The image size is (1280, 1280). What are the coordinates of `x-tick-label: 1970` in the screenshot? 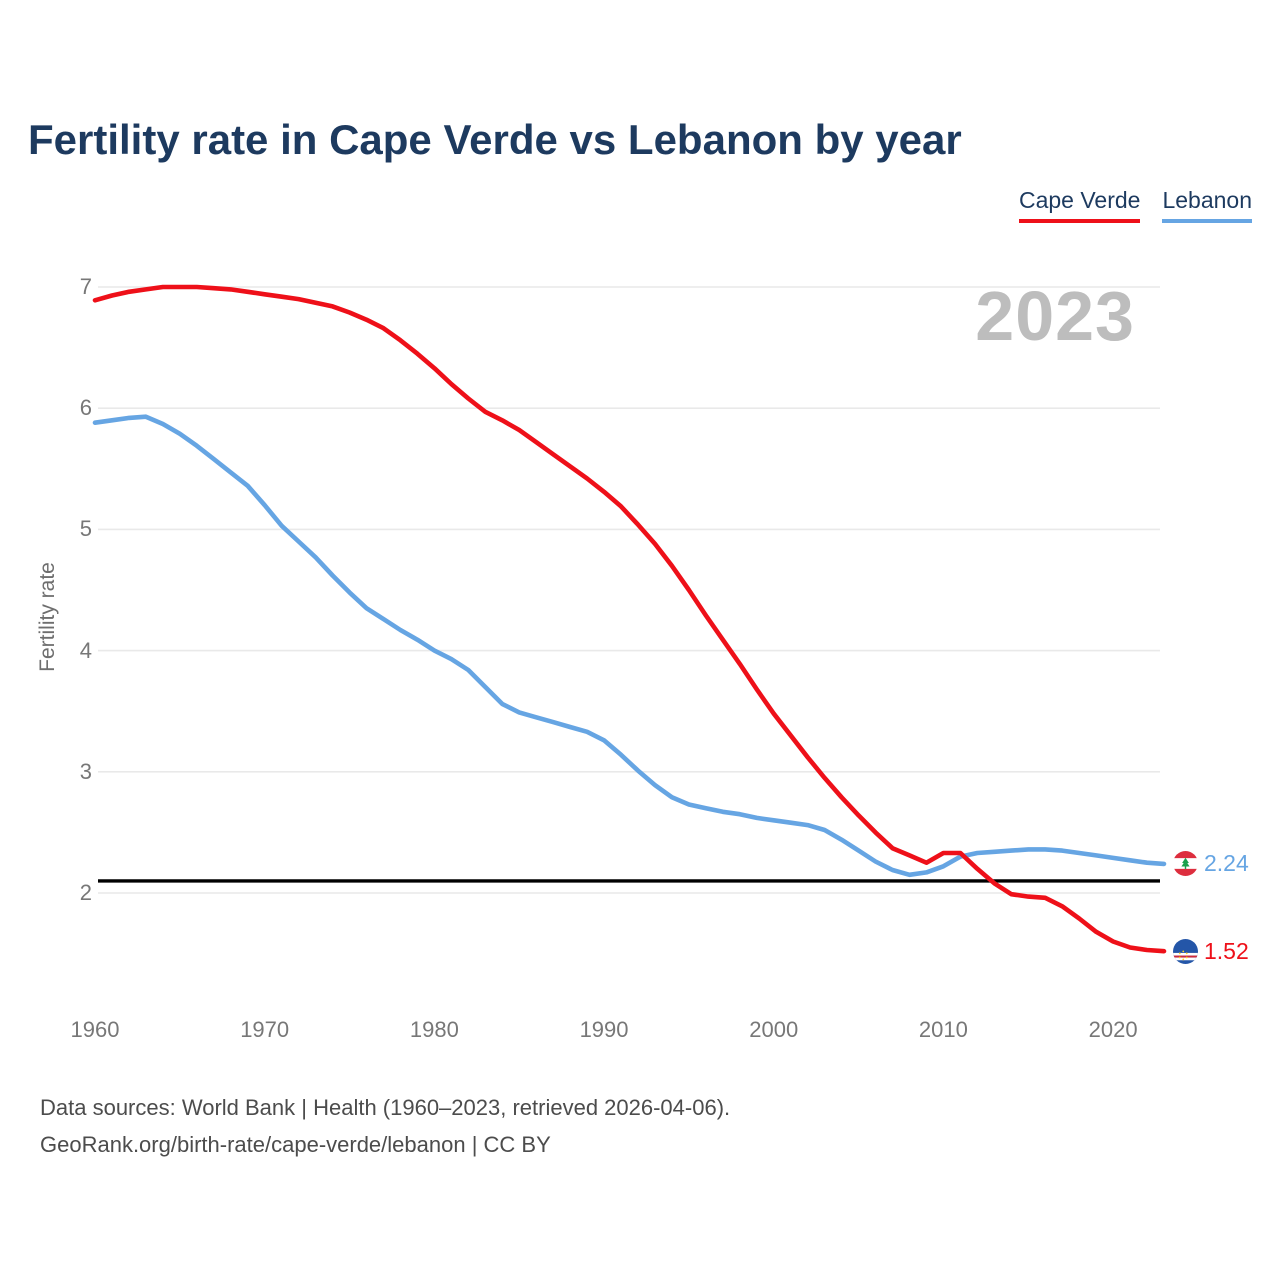 It's located at (265, 1029).